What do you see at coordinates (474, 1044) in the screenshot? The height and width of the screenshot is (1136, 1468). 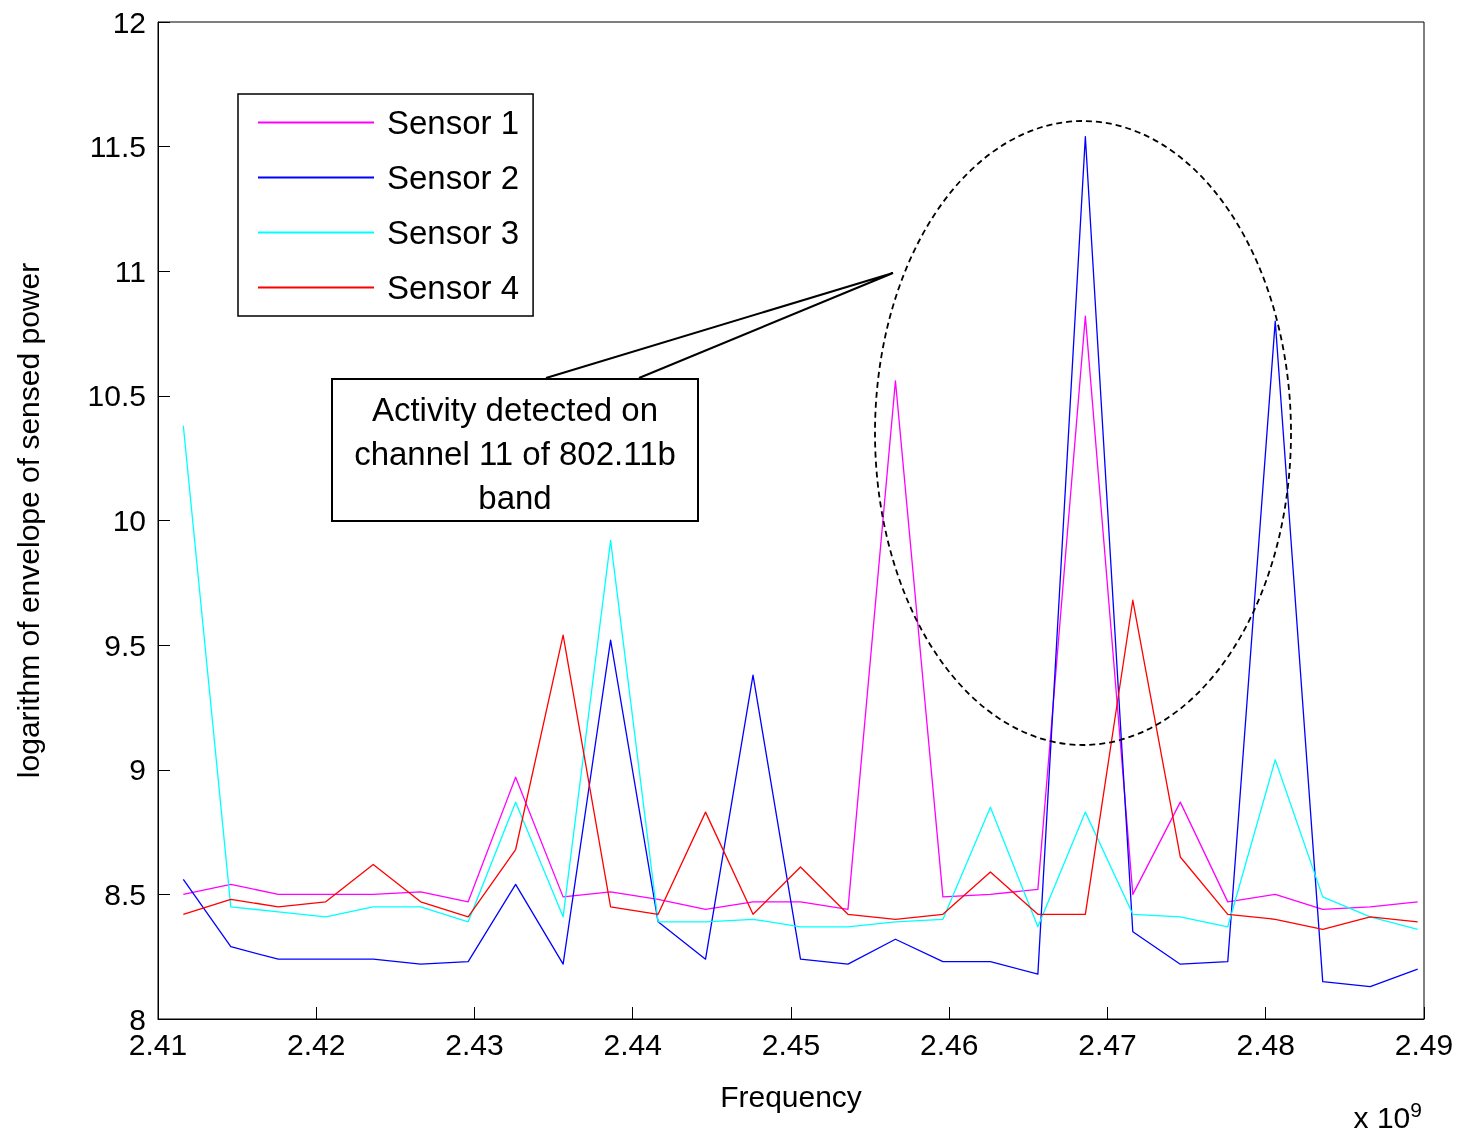 I see `x-tick-label: 2.43` at bounding box center [474, 1044].